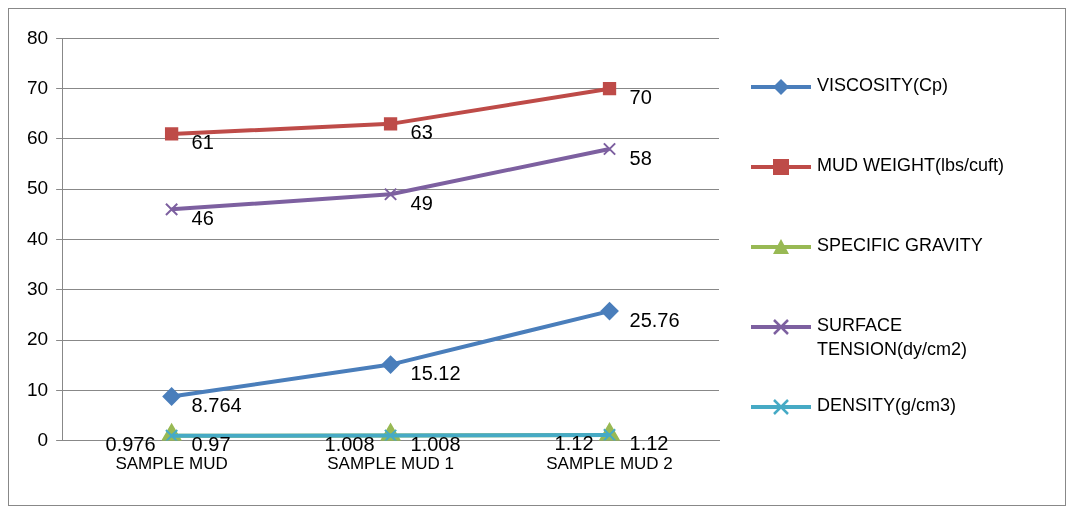 Image resolution: width=1076 pixels, height=510 pixels. What do you see at coordinates (390, 464) in the screenshot?
I see `x-tick-label: SAMPLE MUD 1` at bounding box center [390, 464].